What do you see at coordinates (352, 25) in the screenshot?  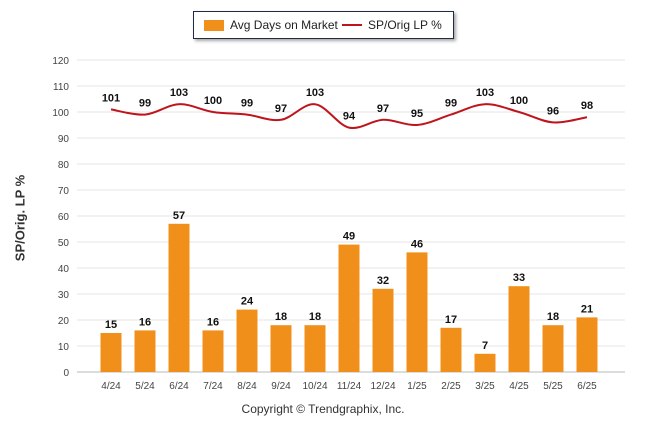 I see `legend-line-swatch` at bounding box center [352, 25].